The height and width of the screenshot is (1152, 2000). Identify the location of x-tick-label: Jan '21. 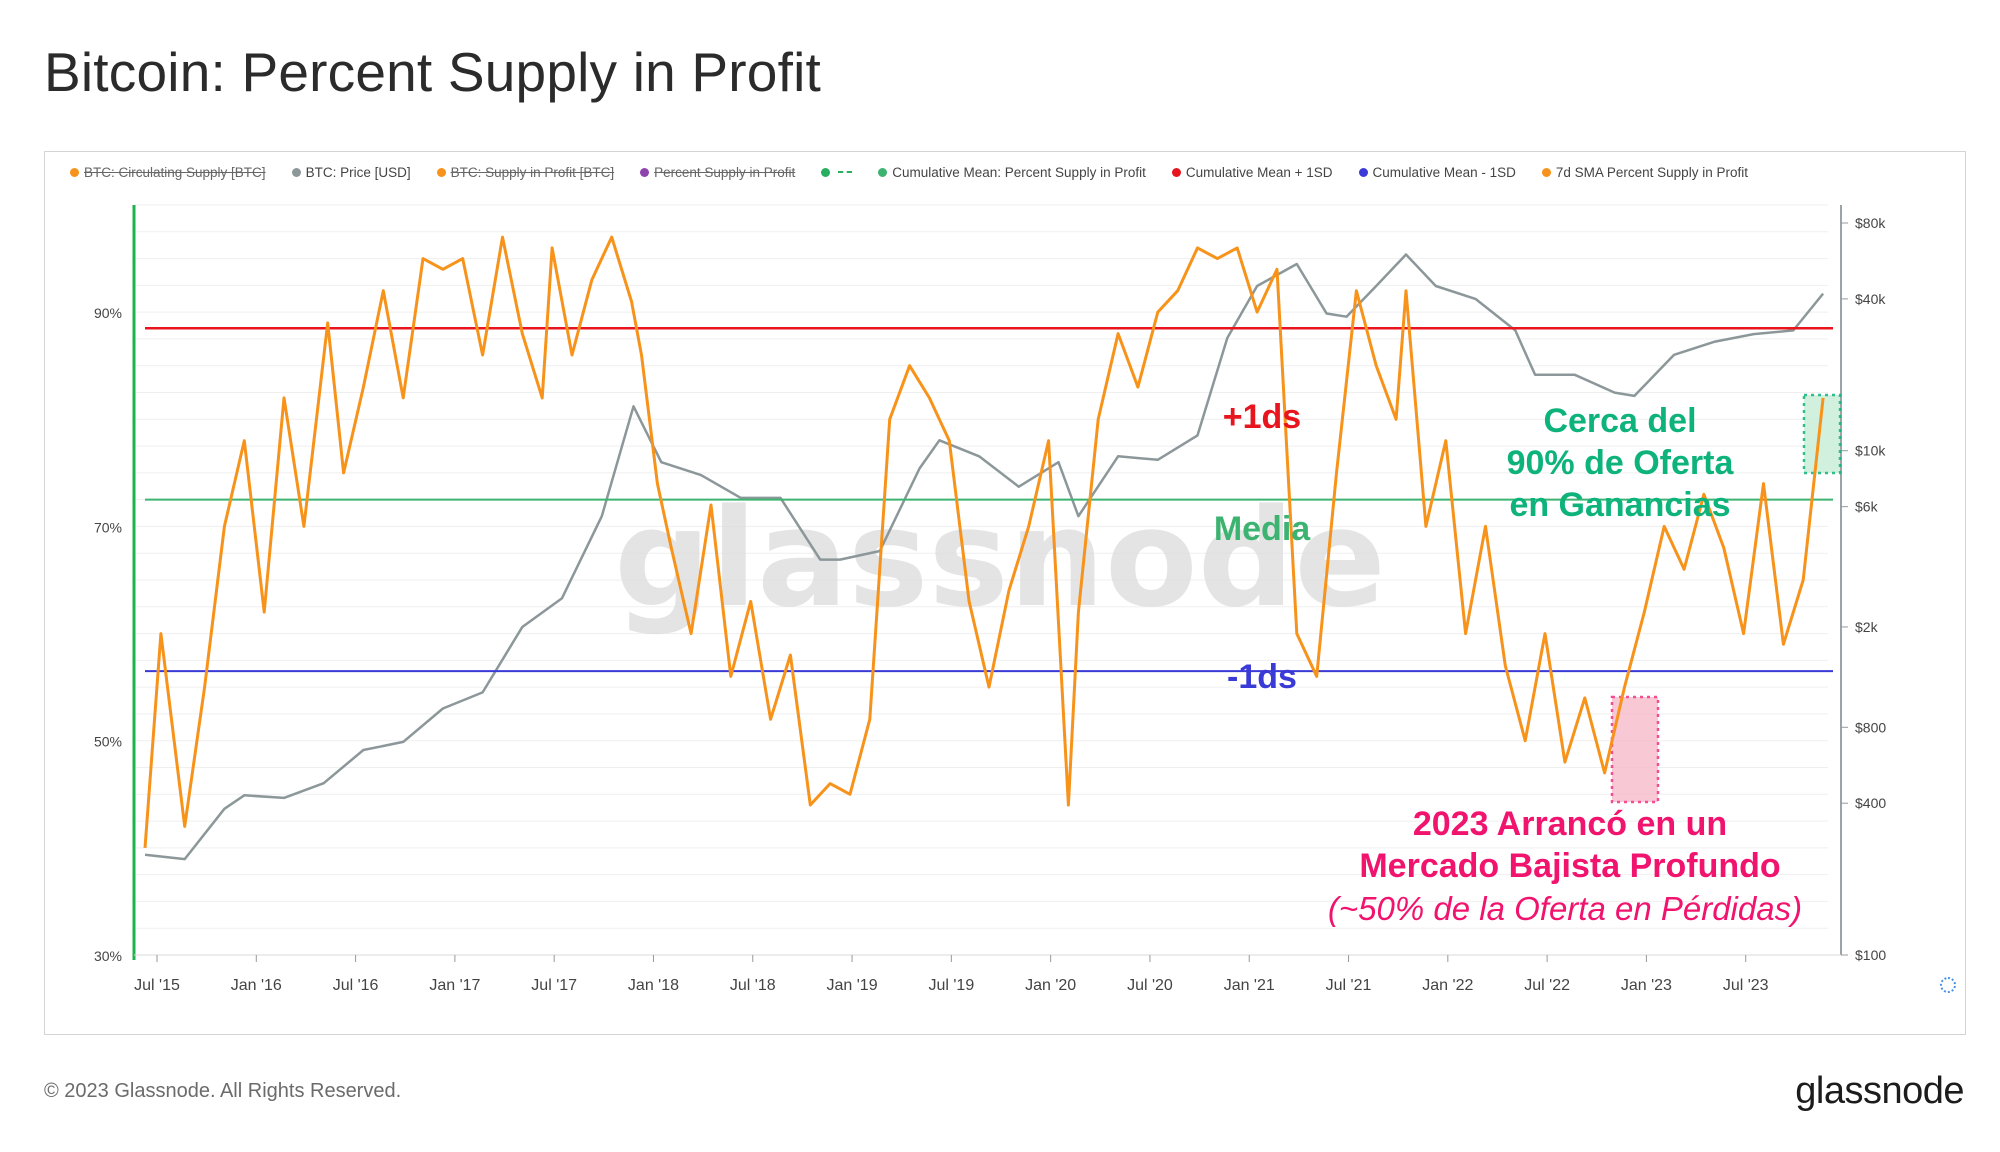
(1249, 985).